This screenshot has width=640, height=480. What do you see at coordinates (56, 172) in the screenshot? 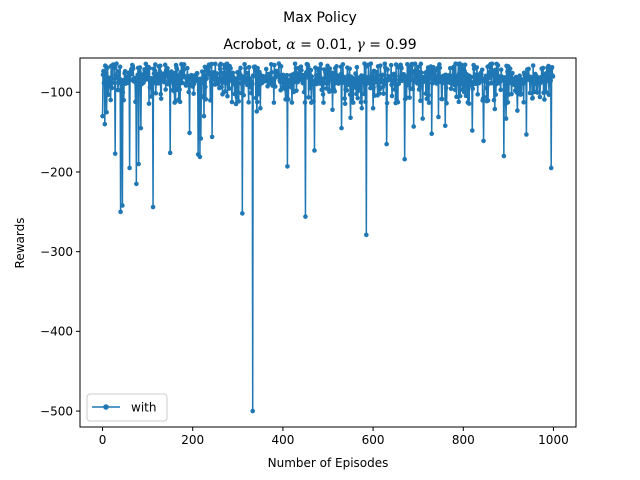
I see `y-tick-label: −200` at bounding box center [56, 172].